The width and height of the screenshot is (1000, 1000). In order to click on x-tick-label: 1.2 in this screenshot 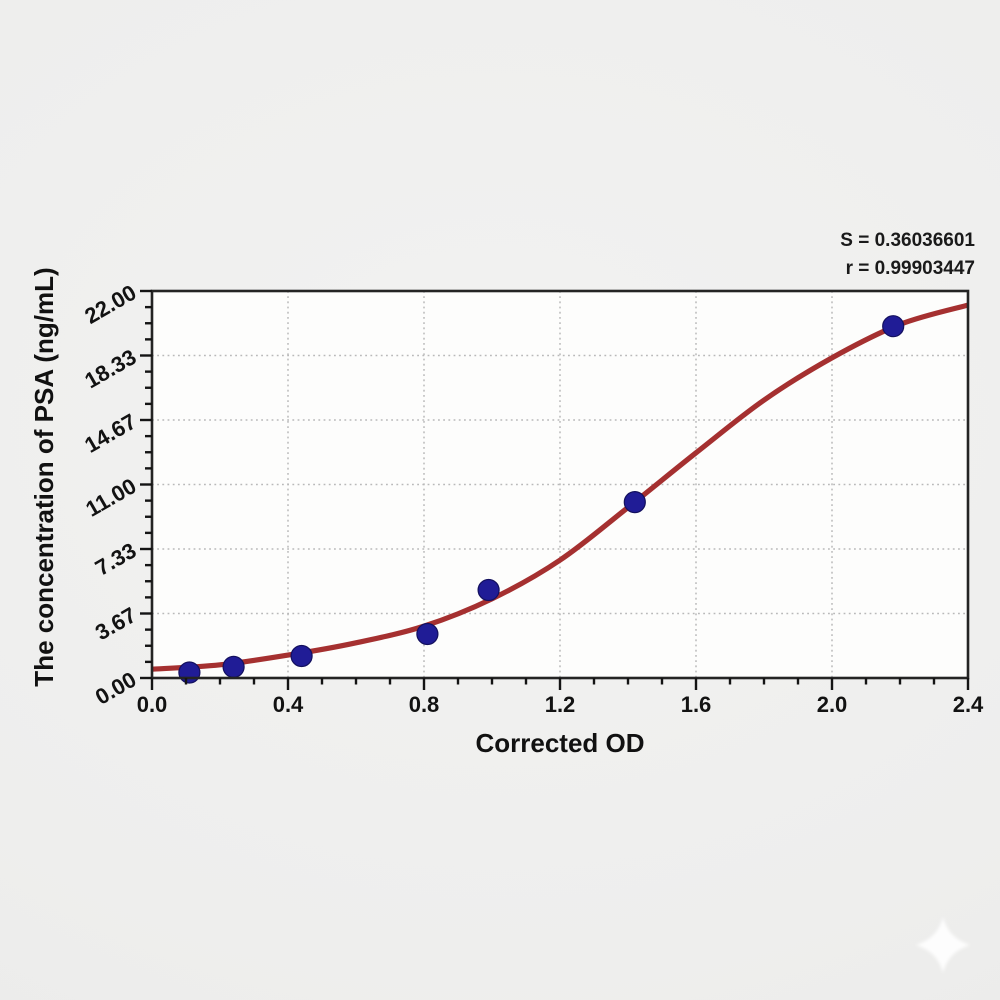, I will do `click(560, 704)`.